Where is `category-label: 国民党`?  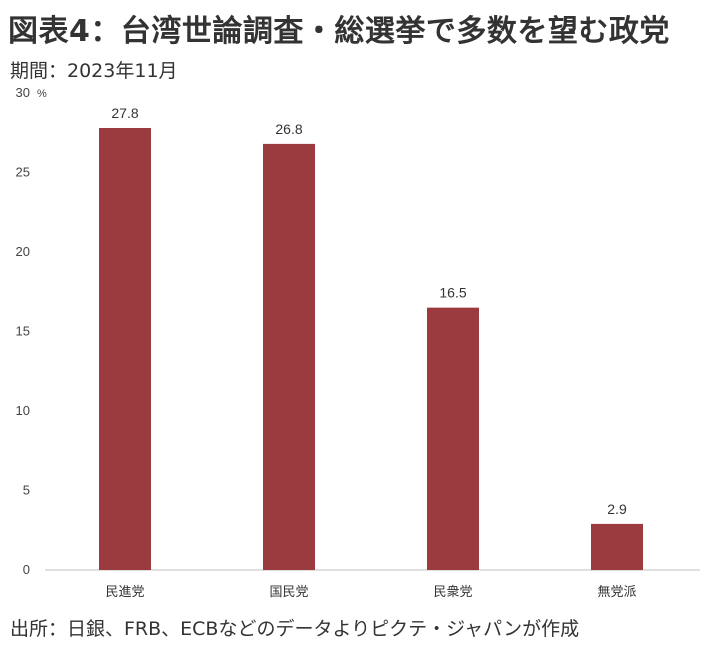 category-label: 国民党 is located at coordinates (288, 592).